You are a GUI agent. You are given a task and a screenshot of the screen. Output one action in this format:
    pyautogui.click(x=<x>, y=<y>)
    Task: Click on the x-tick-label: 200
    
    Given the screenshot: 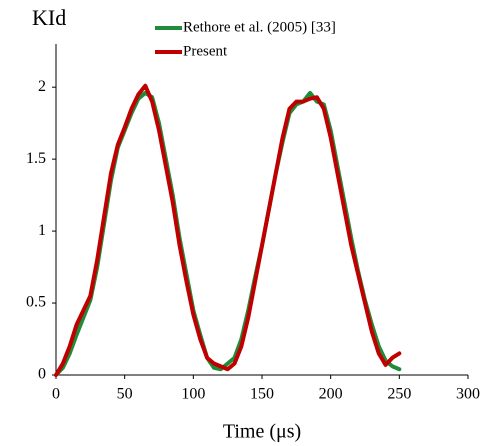 What is the action you would take?
    pyautogui.click(x=331, y=394)
    